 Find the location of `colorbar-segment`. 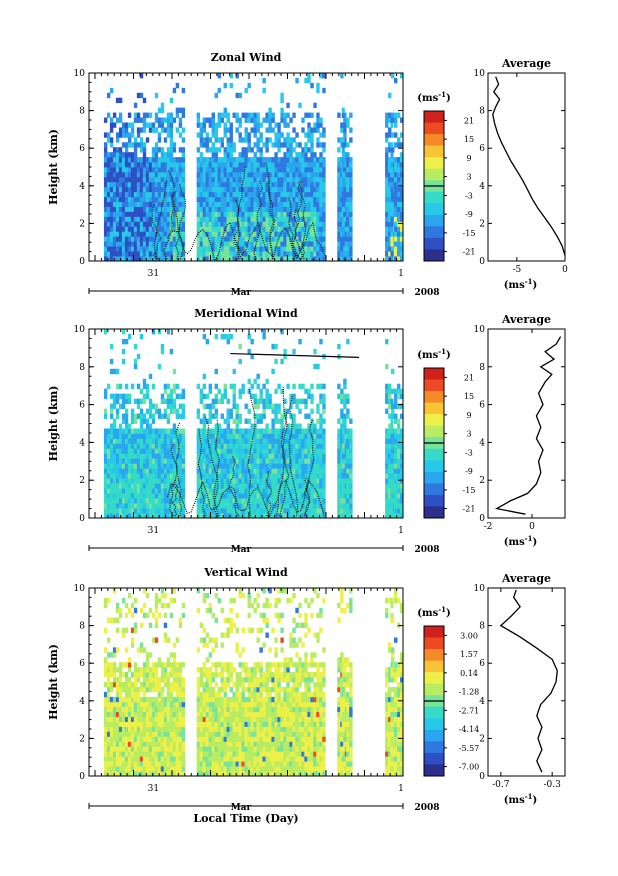

colorbar-segment is located at coordinates (434, 117).